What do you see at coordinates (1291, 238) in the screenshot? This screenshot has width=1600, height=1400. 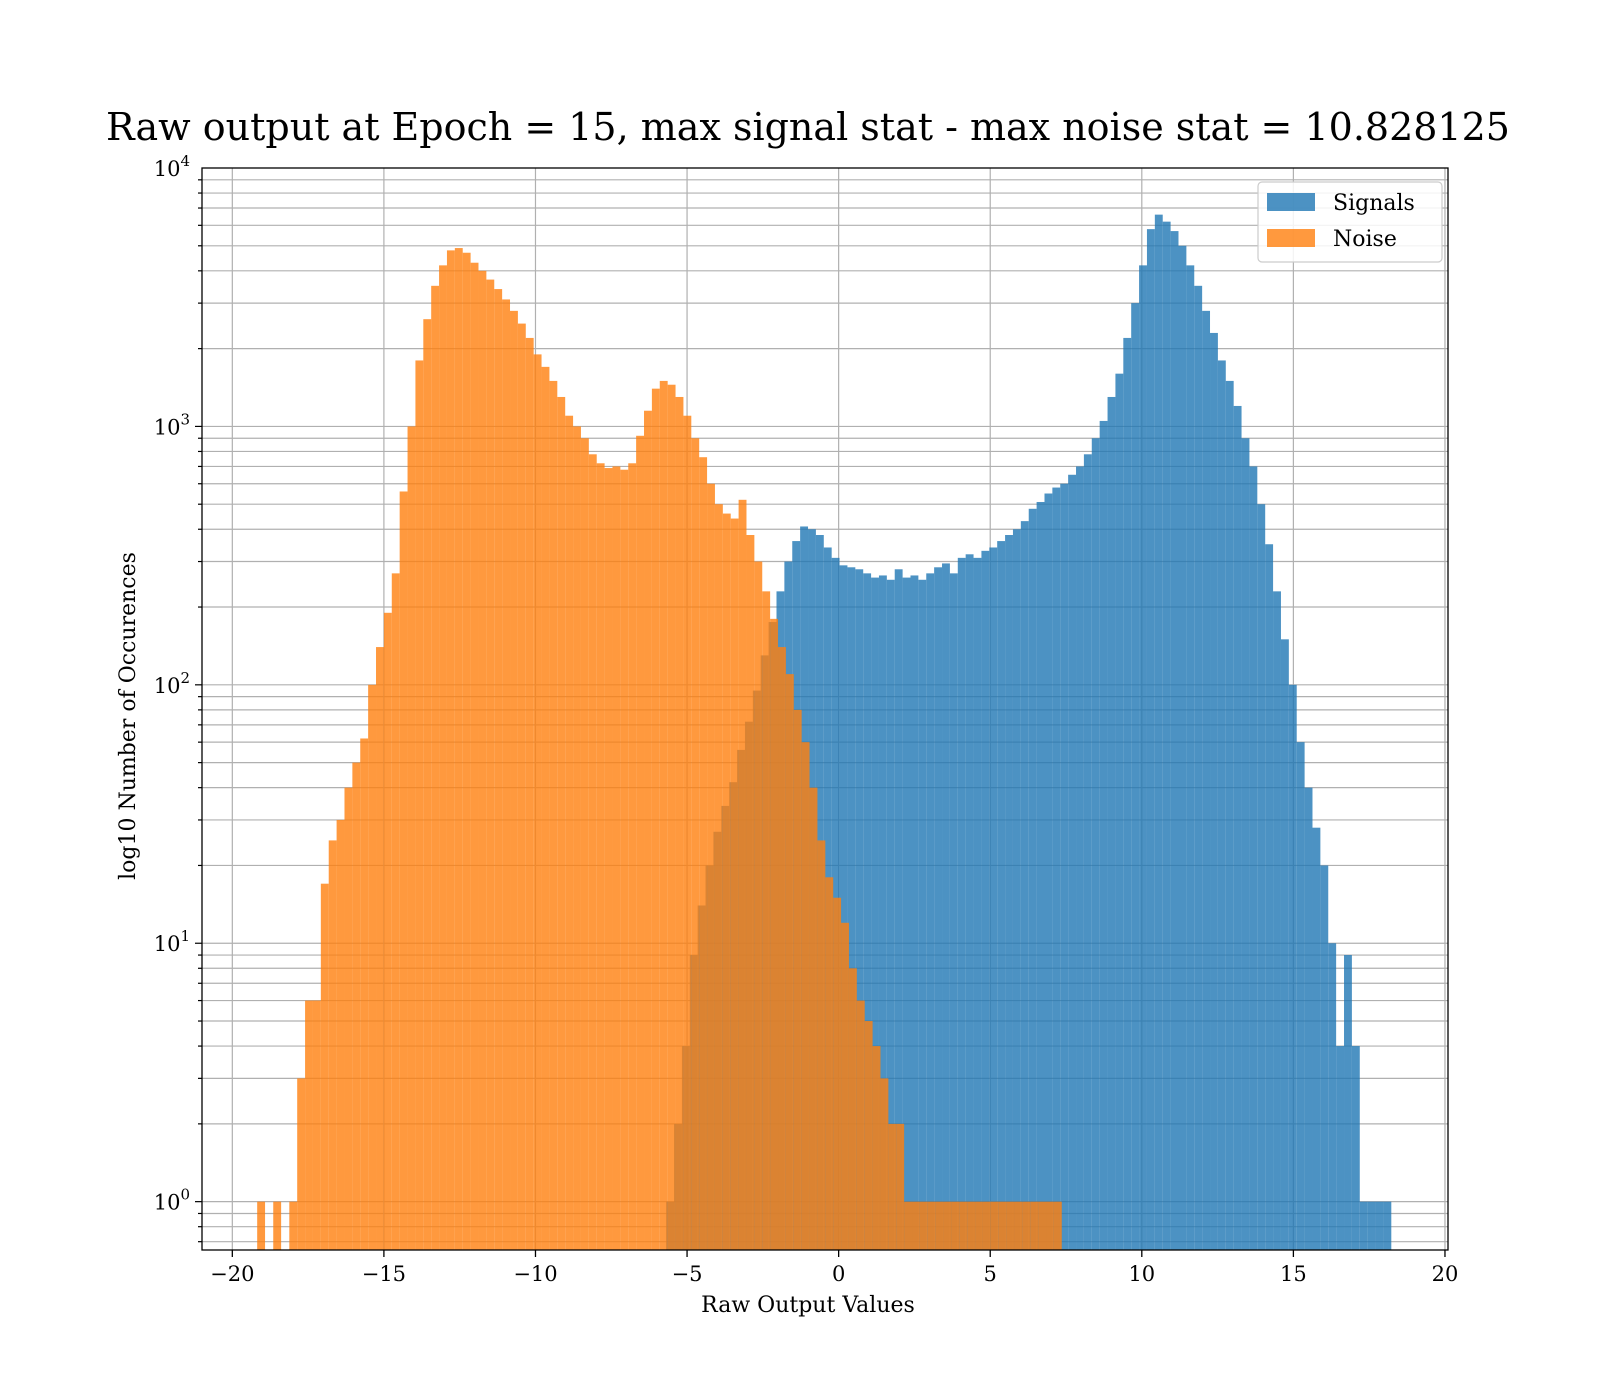 I see `legend-swatch-noise` at bounding box center [1291, 238].